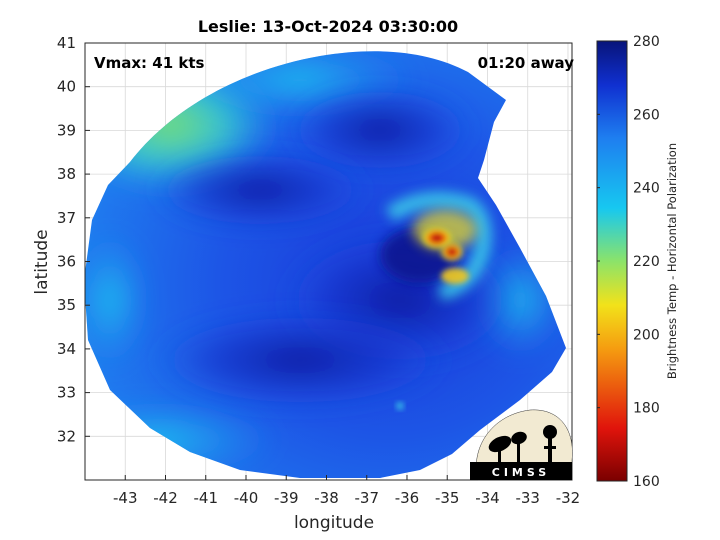 The width and height of the screenshot is (720, 540). Describe the element at coordinates (66, 305) in the screenshot. I see `y-tick-label: 35` at that location.